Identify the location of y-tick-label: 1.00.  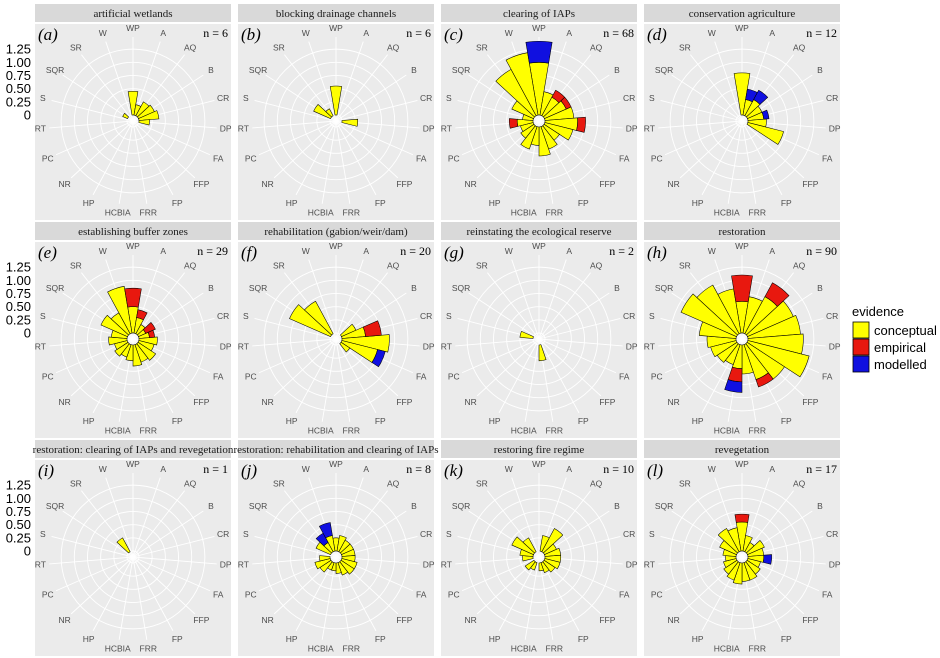
(18, 62).